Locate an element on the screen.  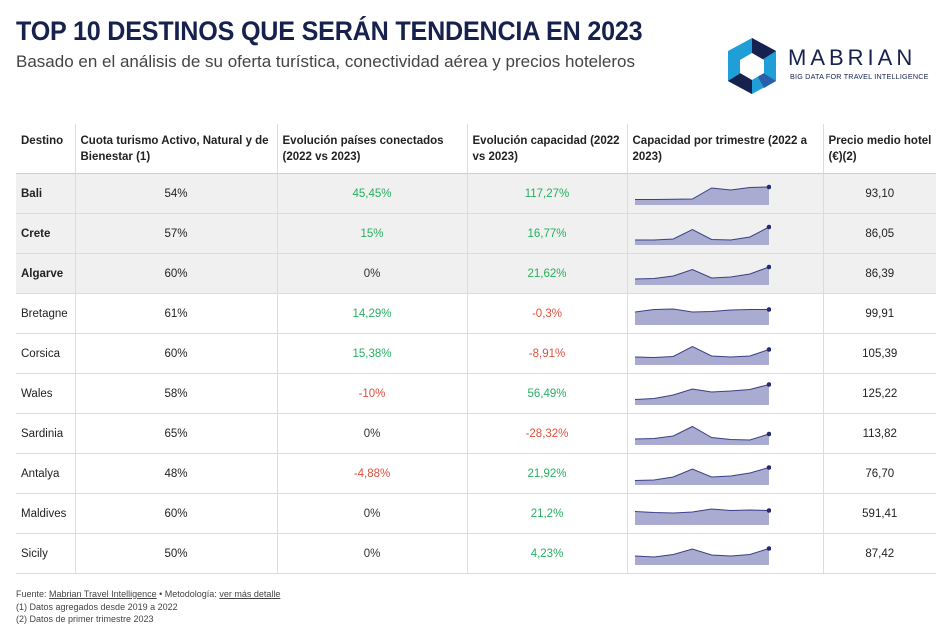
column-header-trimestre: Capacidad por trimestre (2022 a 2023) is located at coordinates (724, 149).